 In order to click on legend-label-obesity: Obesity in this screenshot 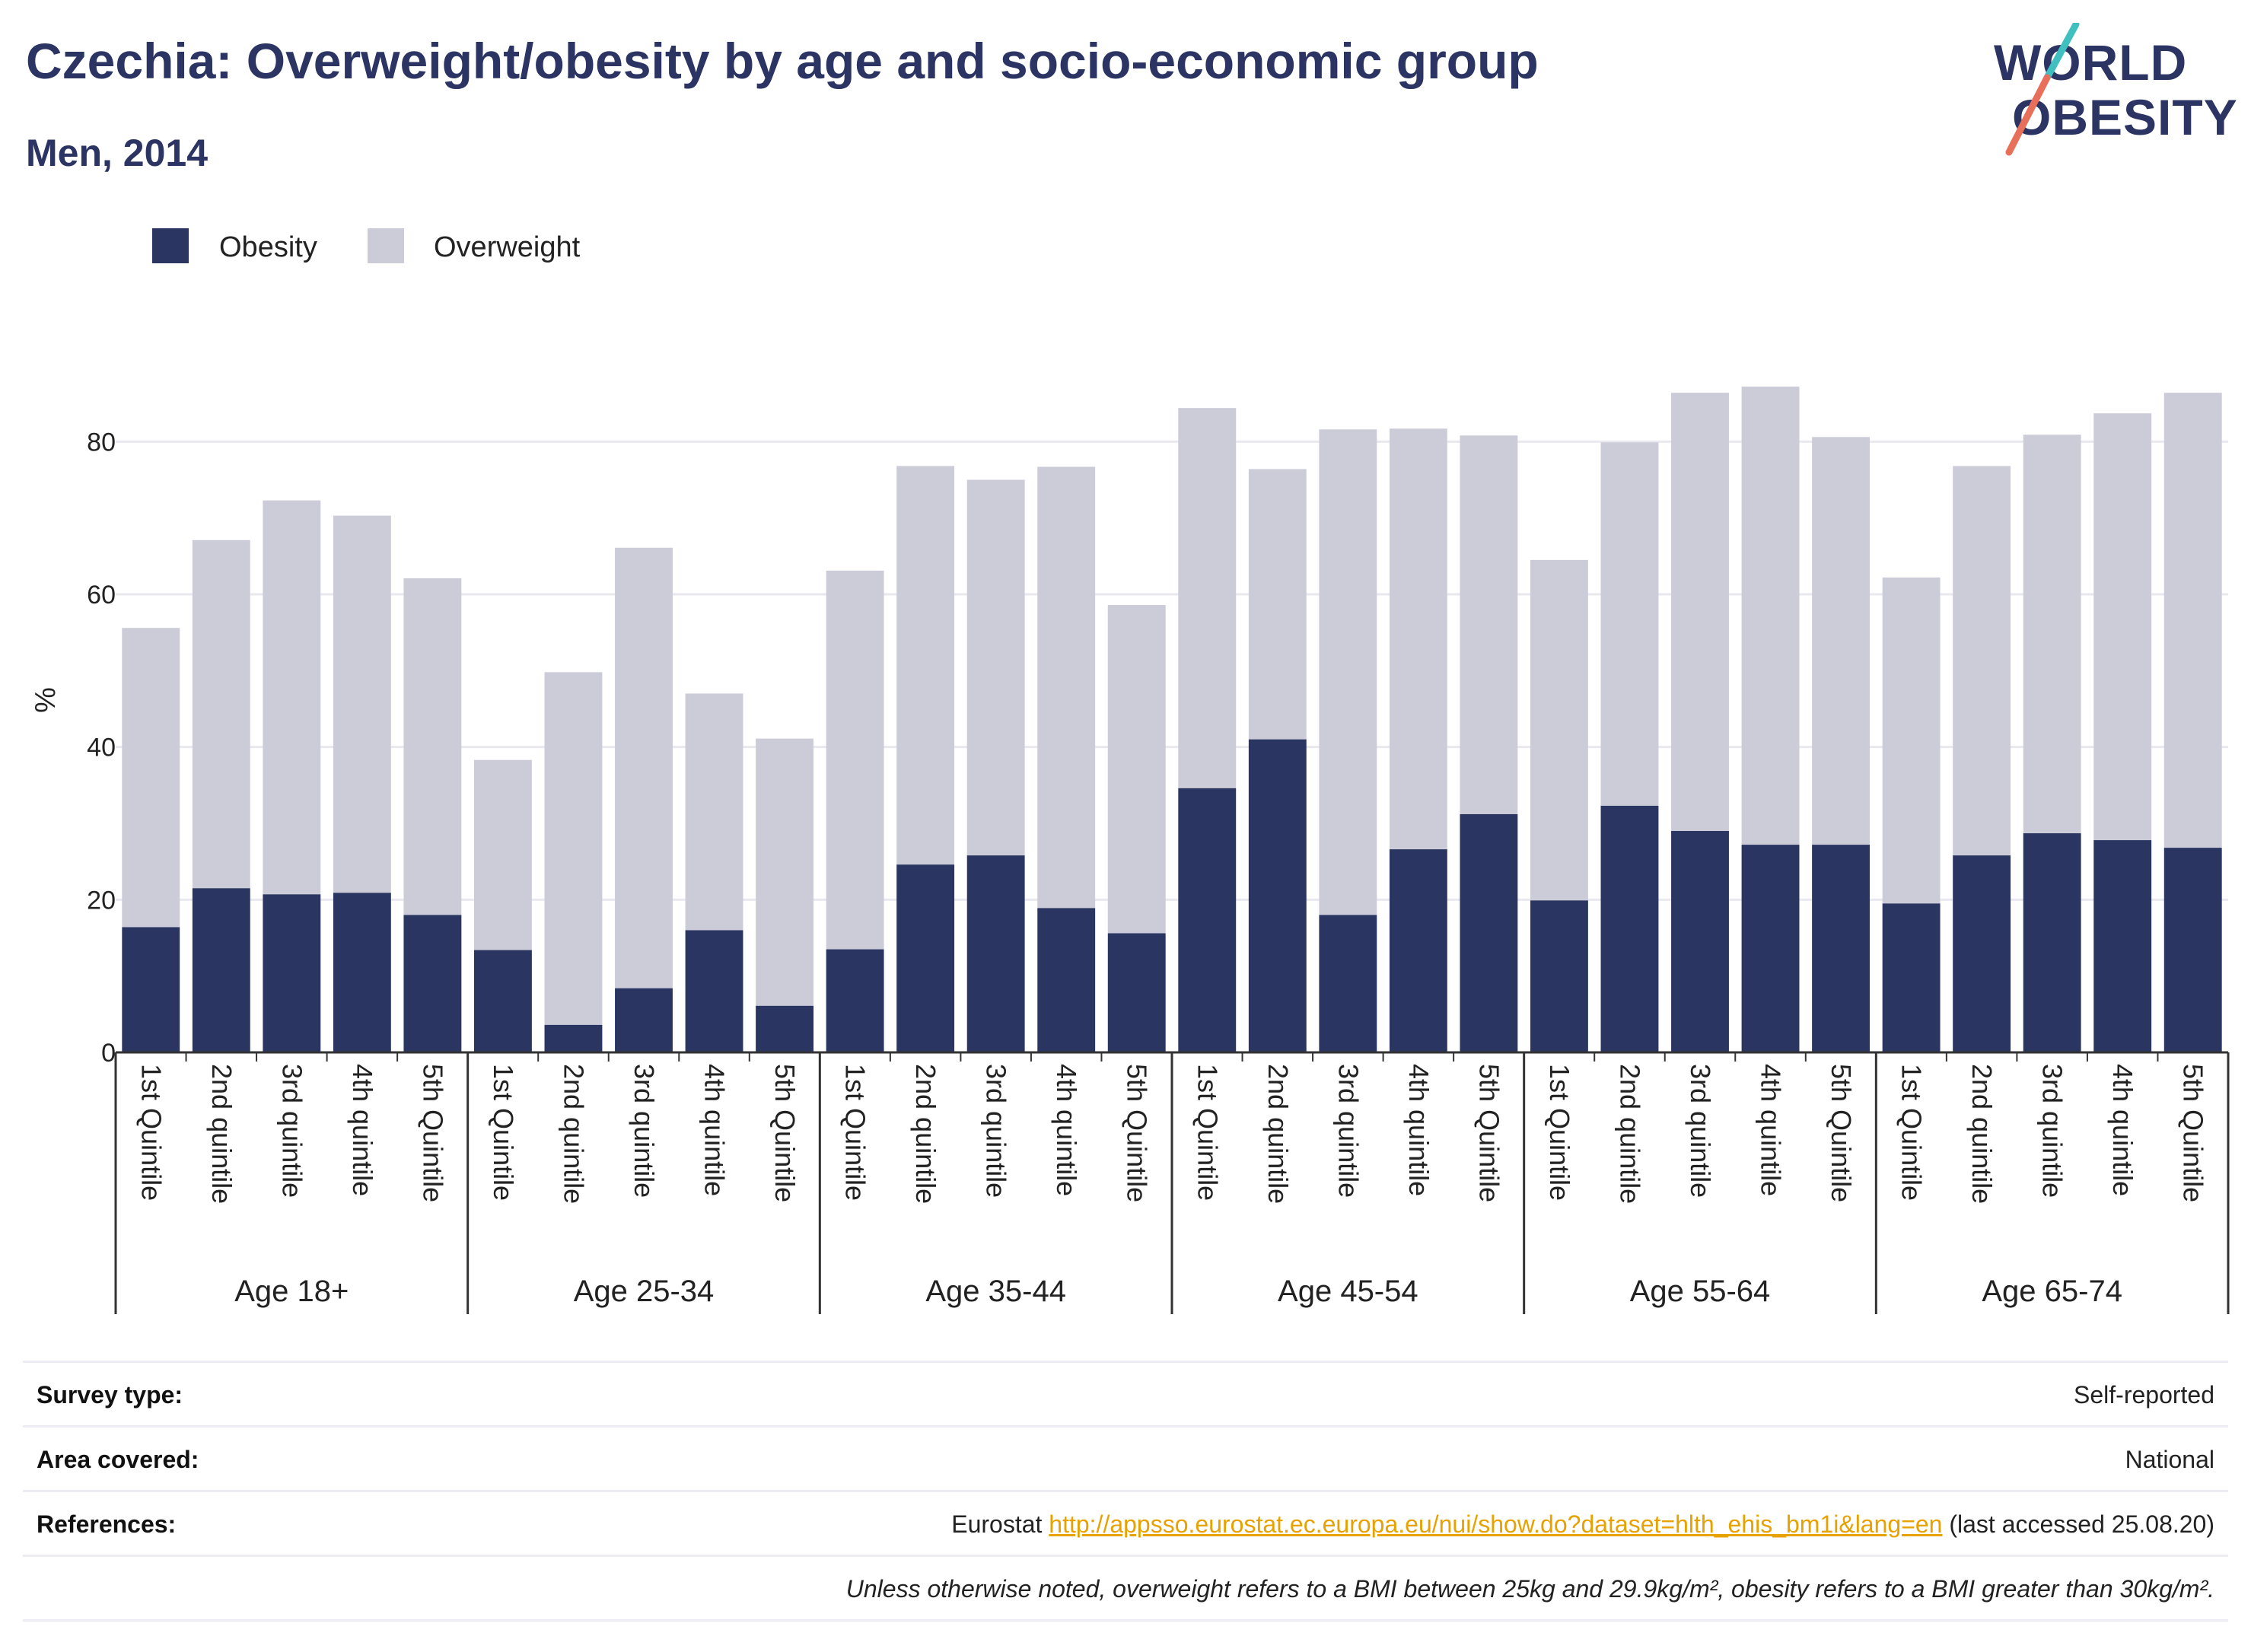, I will do `click(268, 247)`.